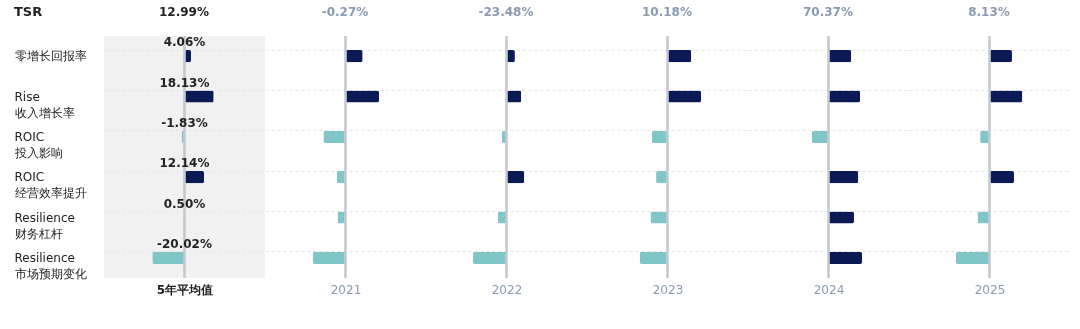 Image resolution: width=1080 pixels, height=329 pixels. Describe the element at coordinates (828, 12) in the screenshot. I see `chart-title: 70.37%` at that location.